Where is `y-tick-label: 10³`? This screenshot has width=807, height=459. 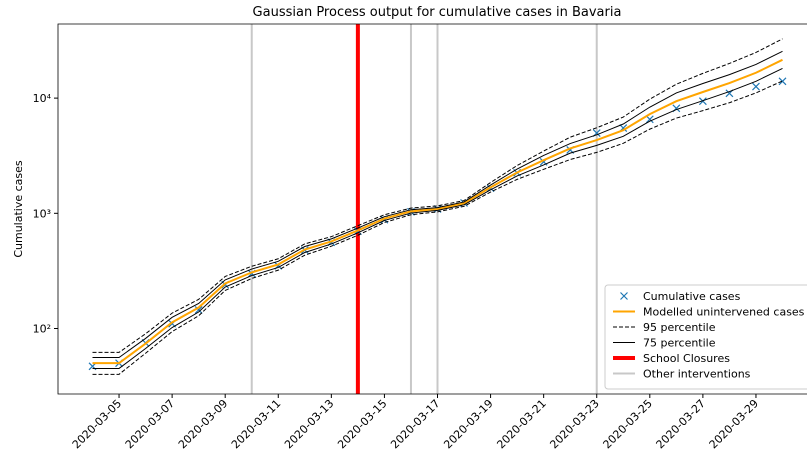 y-tick-label: 10³ is located at coordinates (42, 213).